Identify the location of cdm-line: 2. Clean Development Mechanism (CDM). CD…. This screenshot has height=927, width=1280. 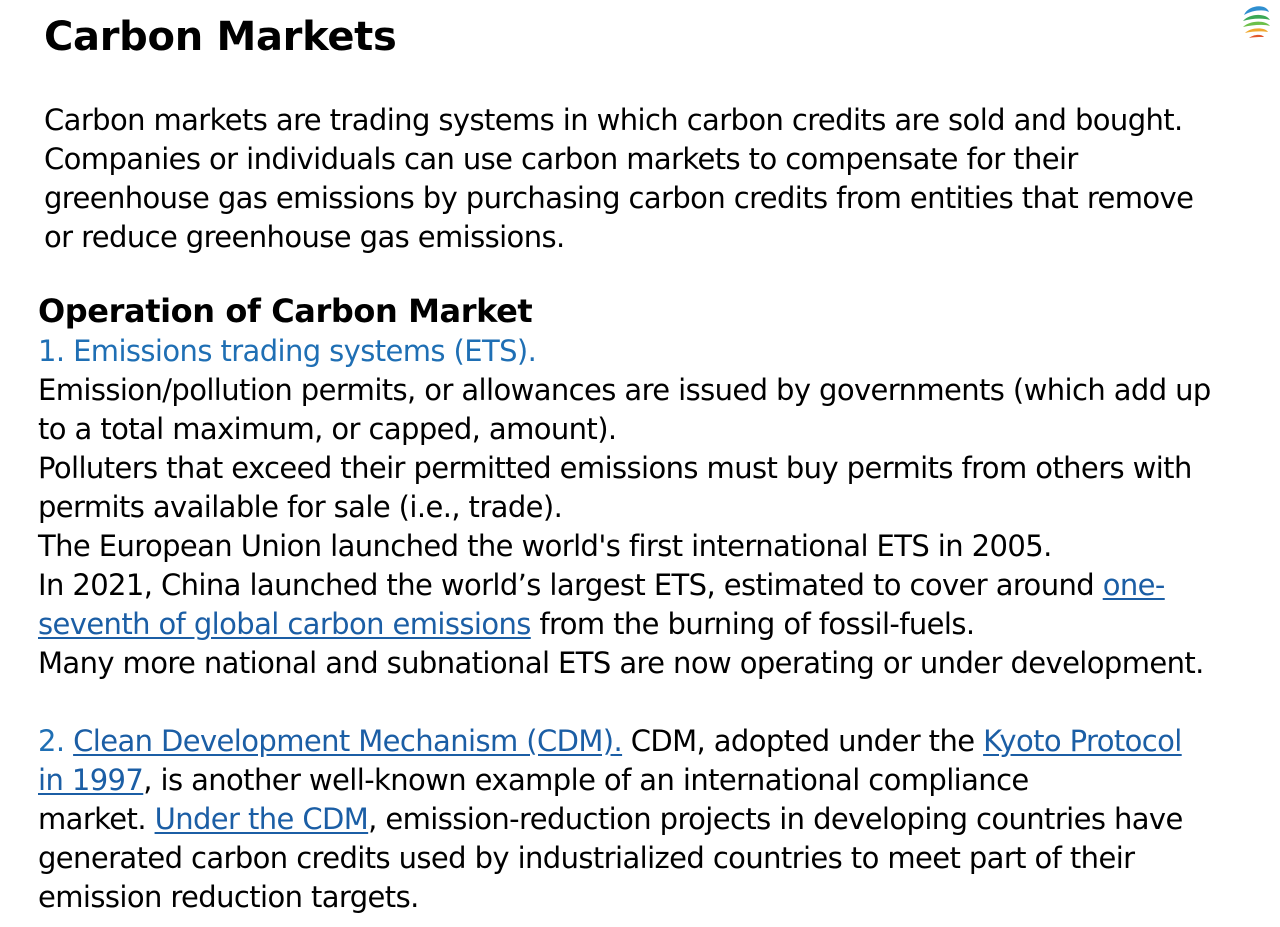
(653, 741).